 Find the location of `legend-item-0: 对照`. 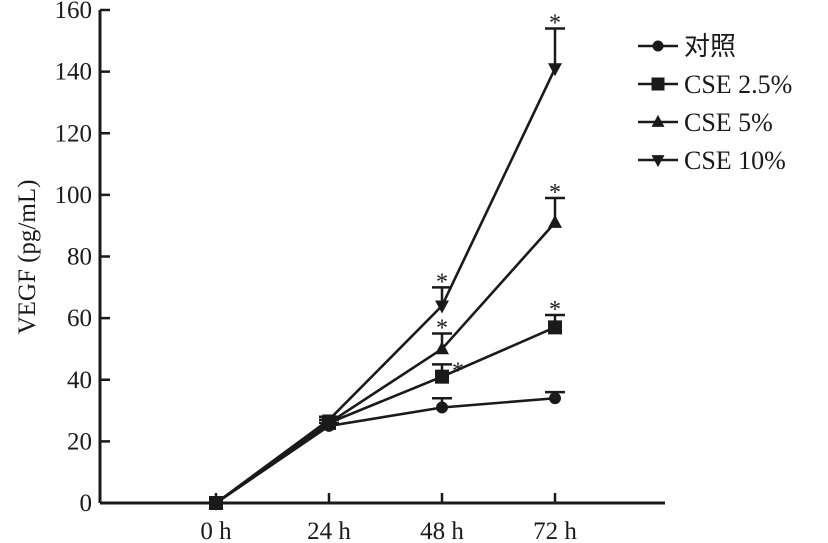

legend-item-0: 对照 is located at coordinates (687, 46).